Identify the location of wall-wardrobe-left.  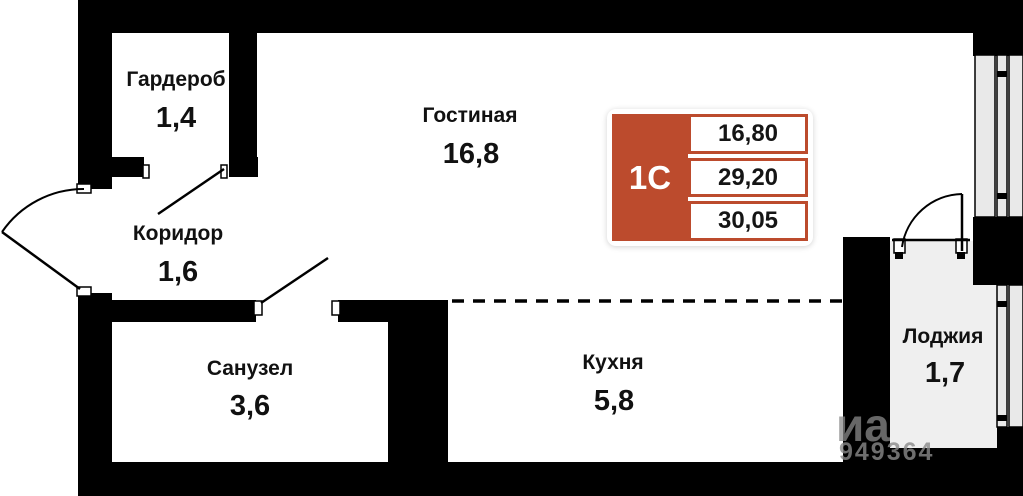
(95, 94).